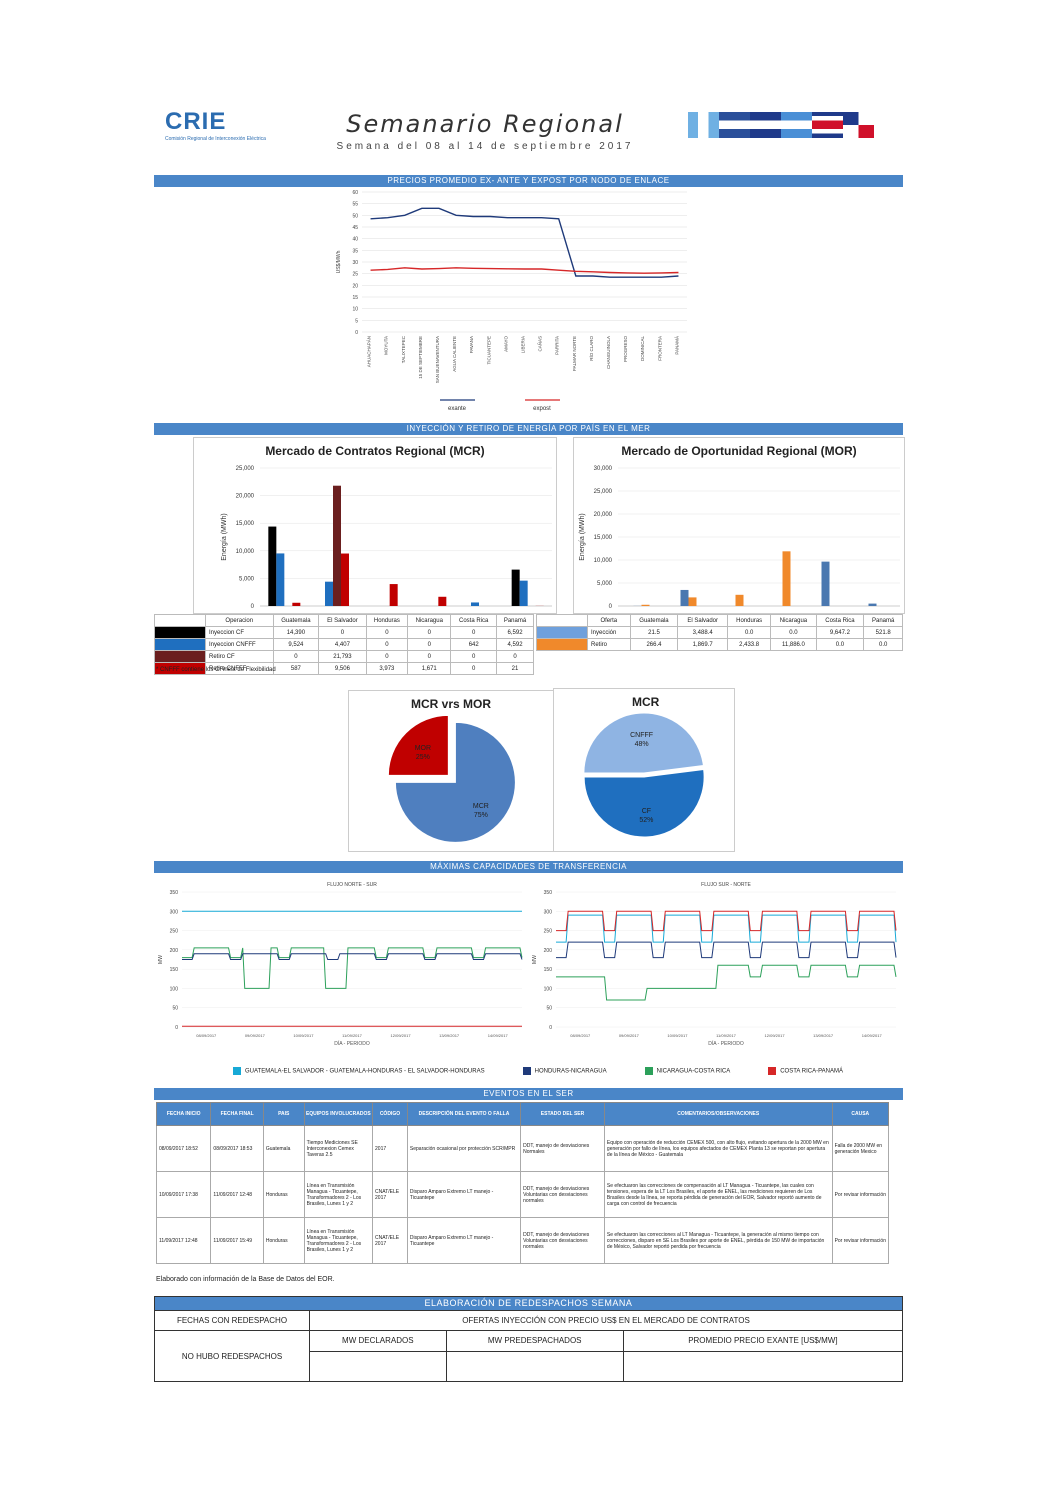 The height and width of the screenshot is (1496, 1058). Describe the element at coordinates (642, 744) in the screenshot. I see `pie-percent: 48%` at that location.